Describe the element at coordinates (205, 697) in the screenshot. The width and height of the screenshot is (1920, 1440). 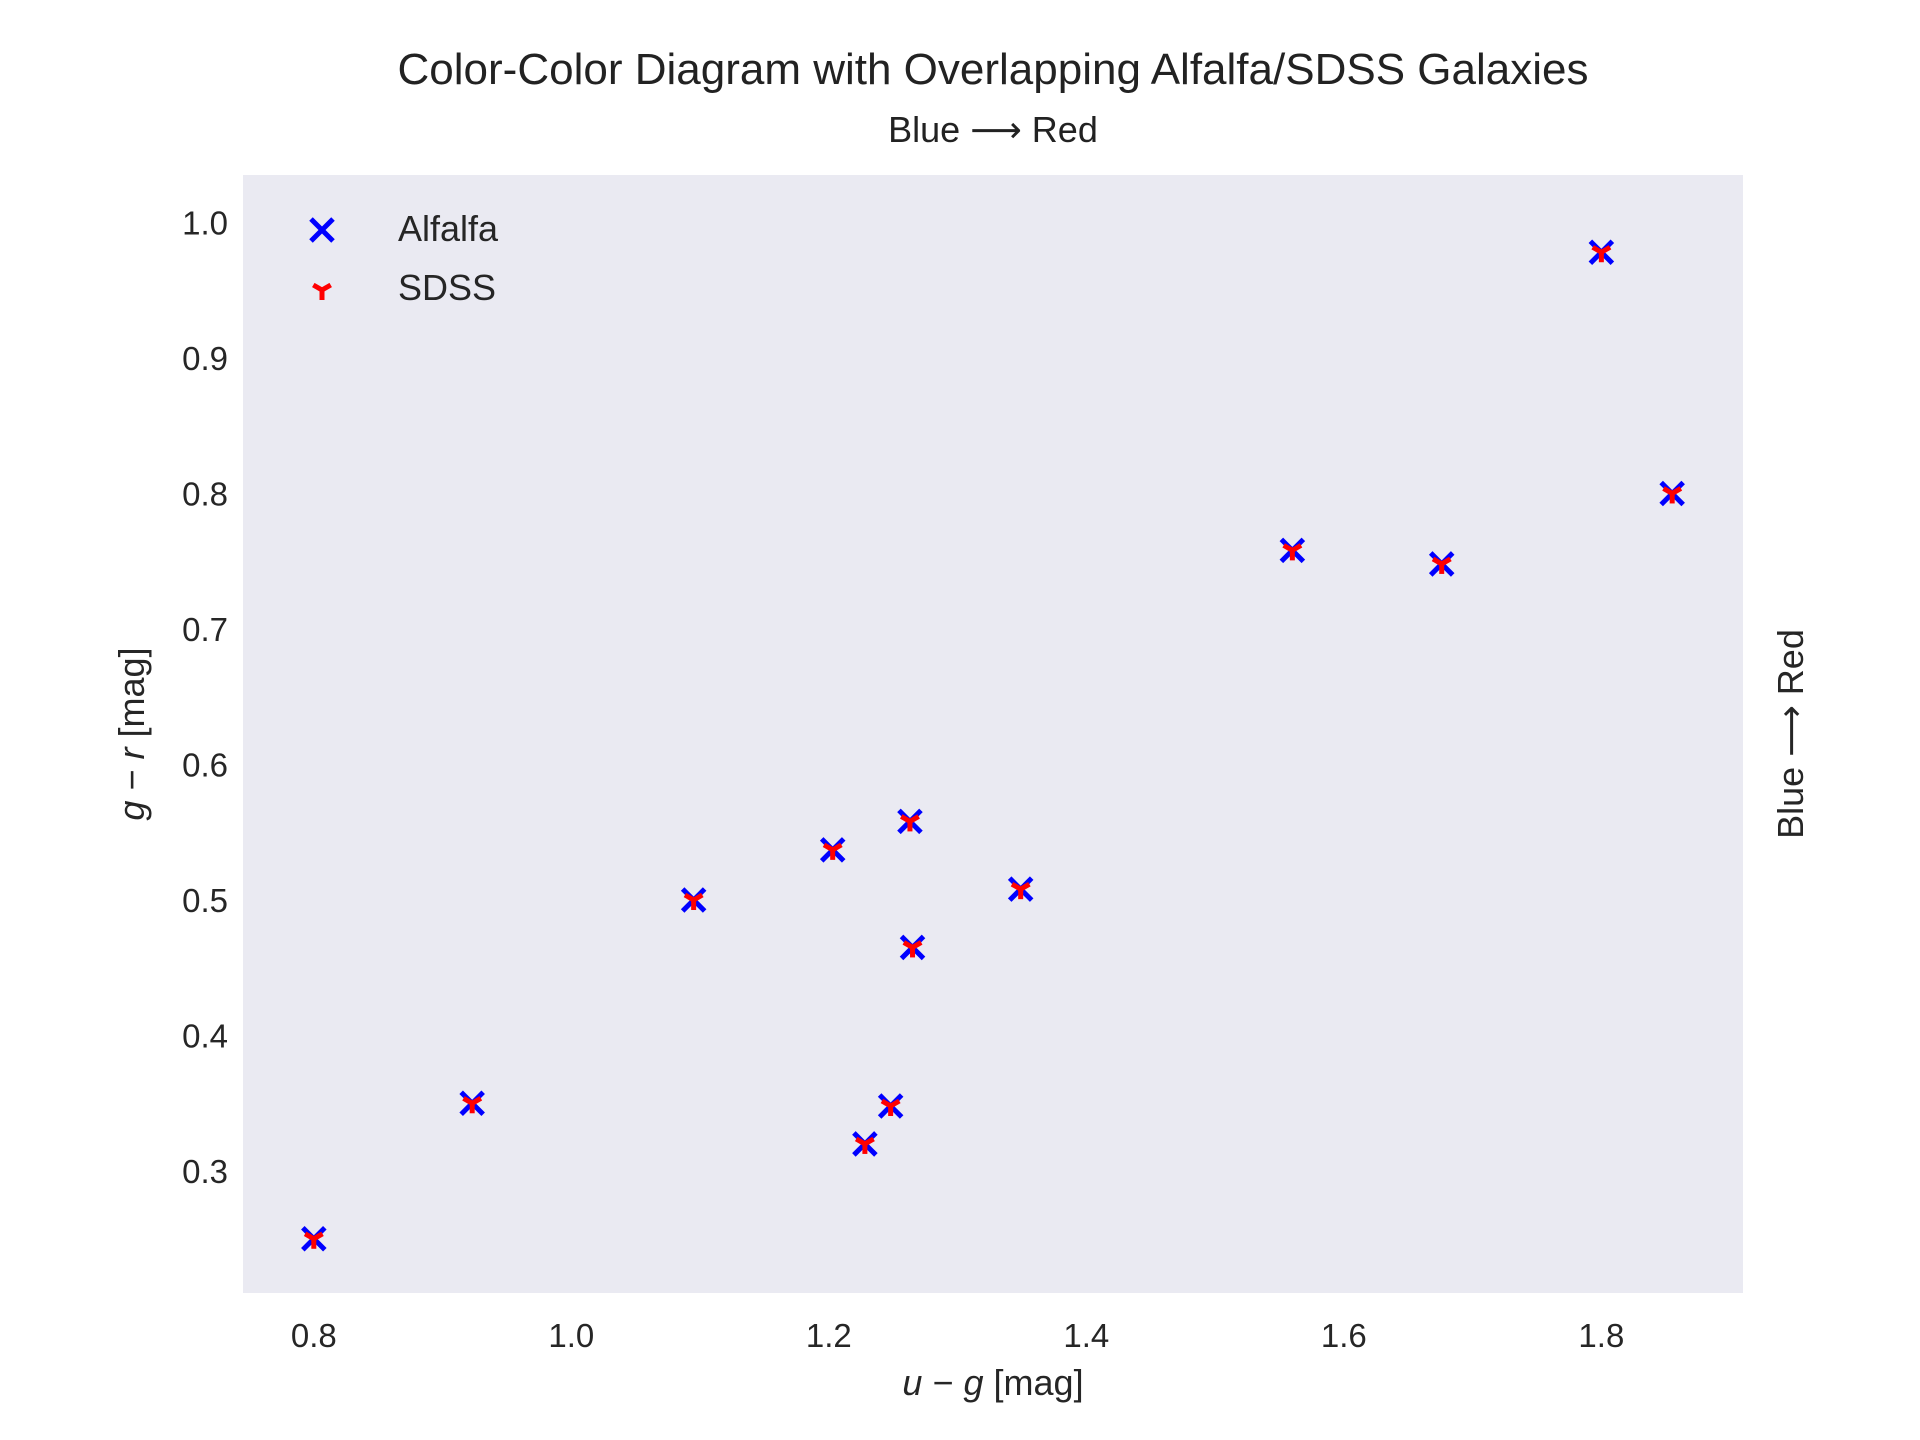
I see `y-axis: 0.3 0.4 0.5 0.6 0.7 0.8 0.9 1.0` at that location.